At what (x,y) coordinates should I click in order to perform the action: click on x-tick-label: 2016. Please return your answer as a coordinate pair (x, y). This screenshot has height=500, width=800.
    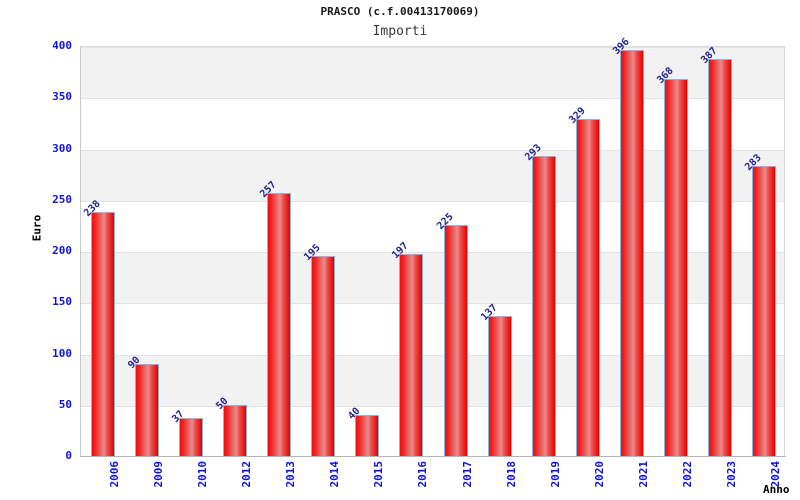
    Looking at the image, I should click on (423, 474).